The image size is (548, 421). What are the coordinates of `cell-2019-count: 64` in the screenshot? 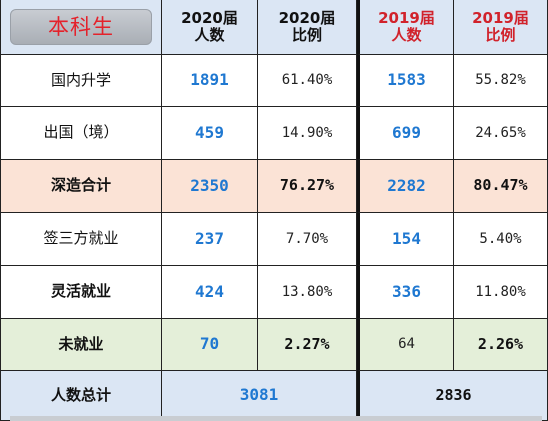 It's located at (405, 345).